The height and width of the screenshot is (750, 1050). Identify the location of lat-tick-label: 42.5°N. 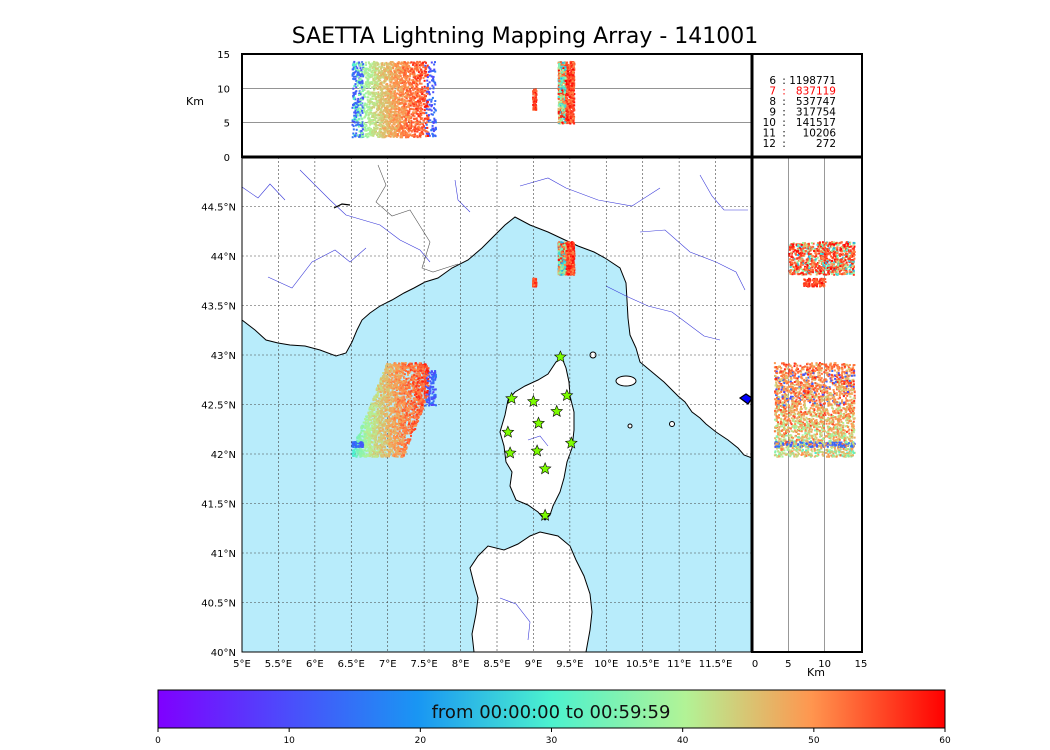
(218, 406).